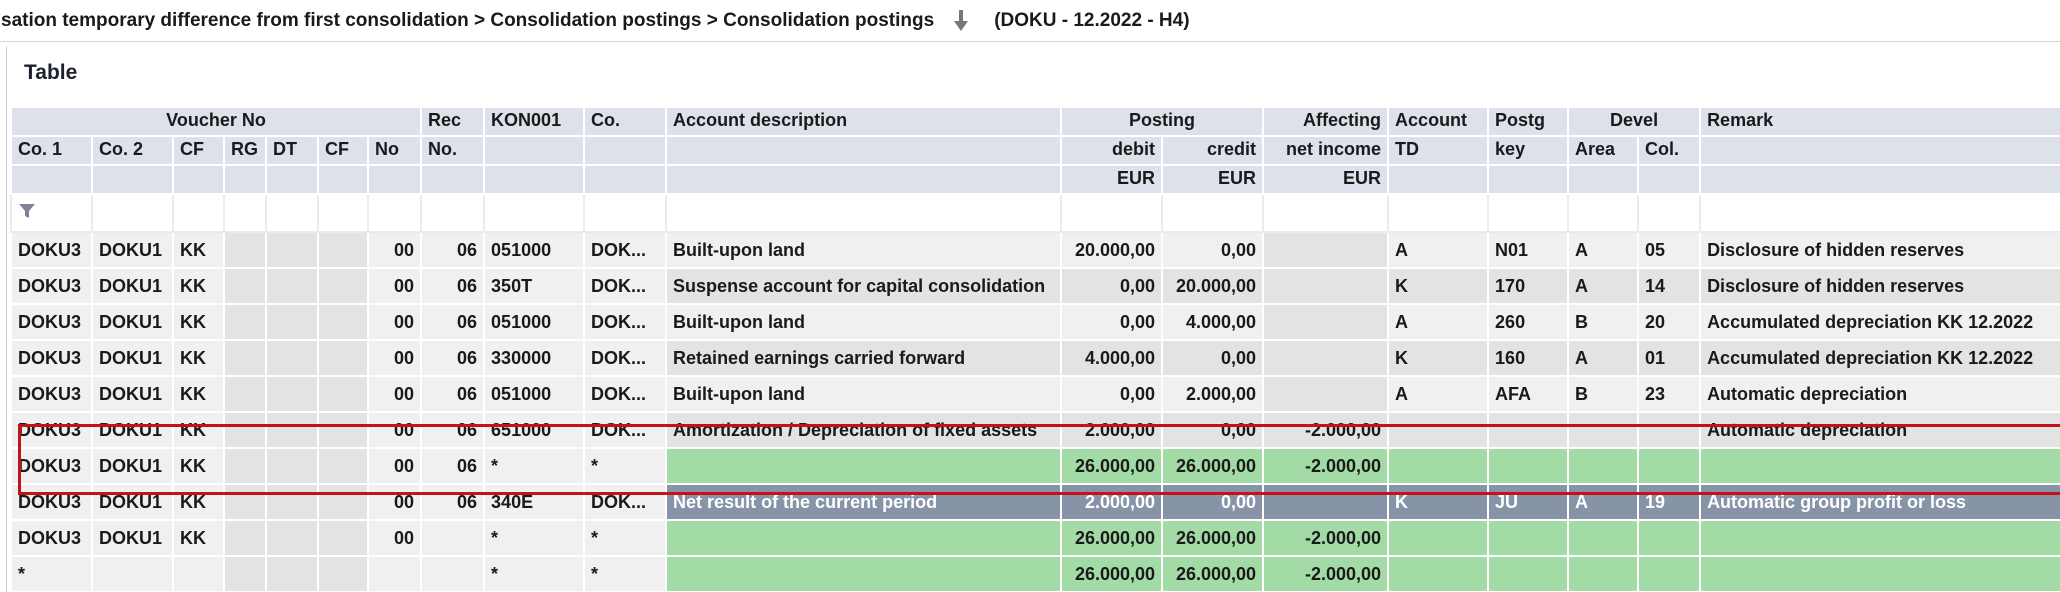 Image resolution: width=2060 pixels, height=592 pixels. What do you see at coordinates (1112, 150) in the screenshot?
I see `col-header-debit: debit` at bounding box center [1112, 150].